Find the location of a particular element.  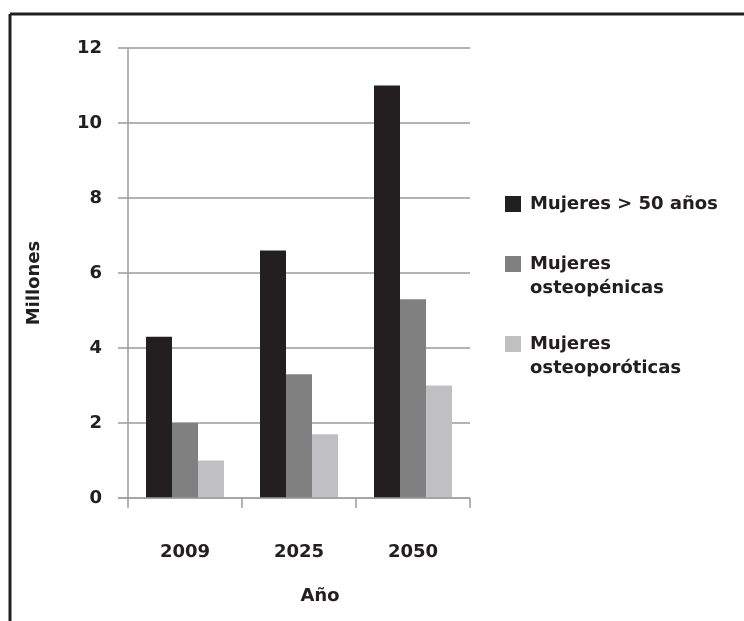

y-tick-label: 0 is located at coordinates (95, 497).